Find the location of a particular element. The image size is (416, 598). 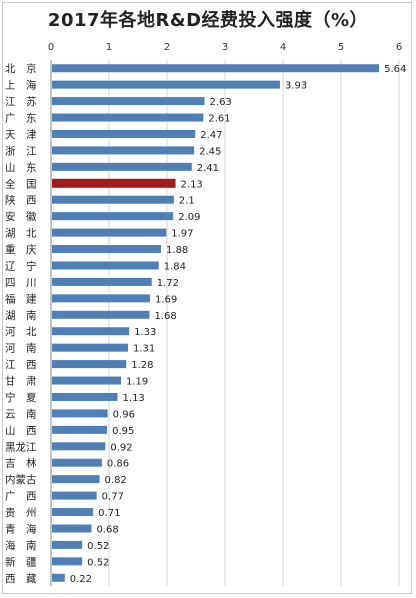

category-label: 河 南 is located at coordinates (21, 348).